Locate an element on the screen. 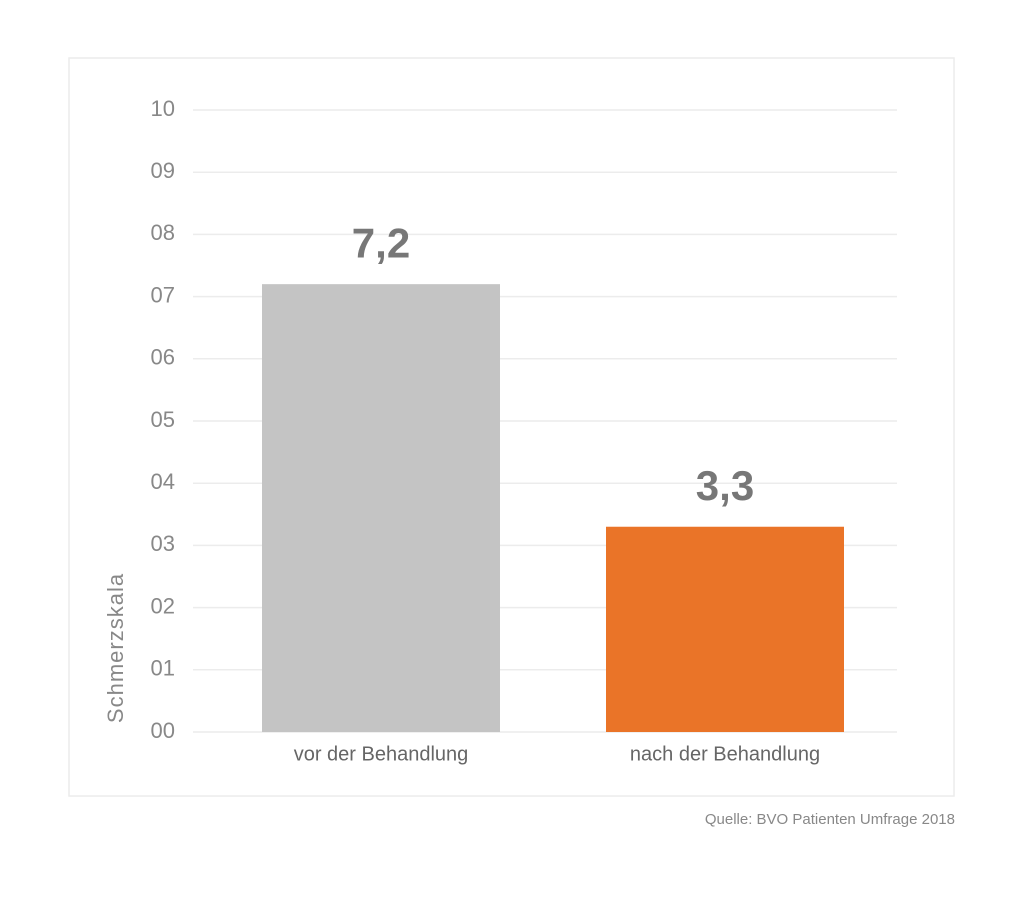 The width and height of the screenshot is (1024, 900). y-axis-title: Schmerzskala is located at coordinates (115, 648).